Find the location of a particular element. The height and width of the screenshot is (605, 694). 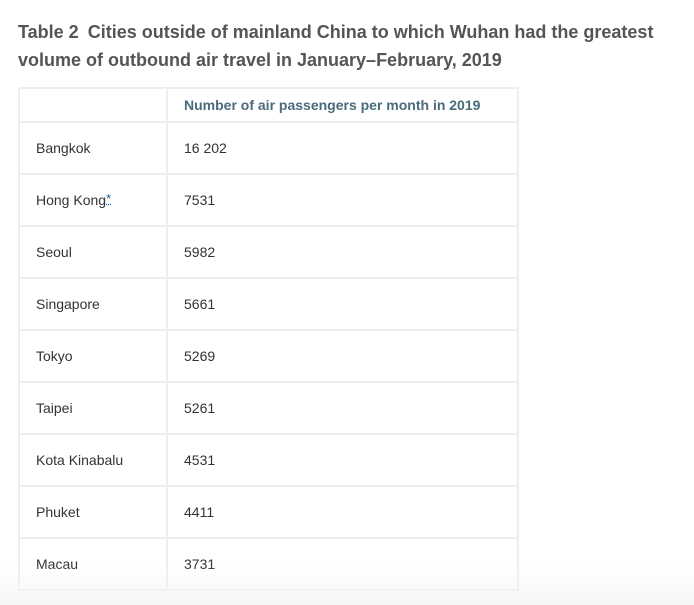

table-label: Table 2 is located at coordinates (48, 32).